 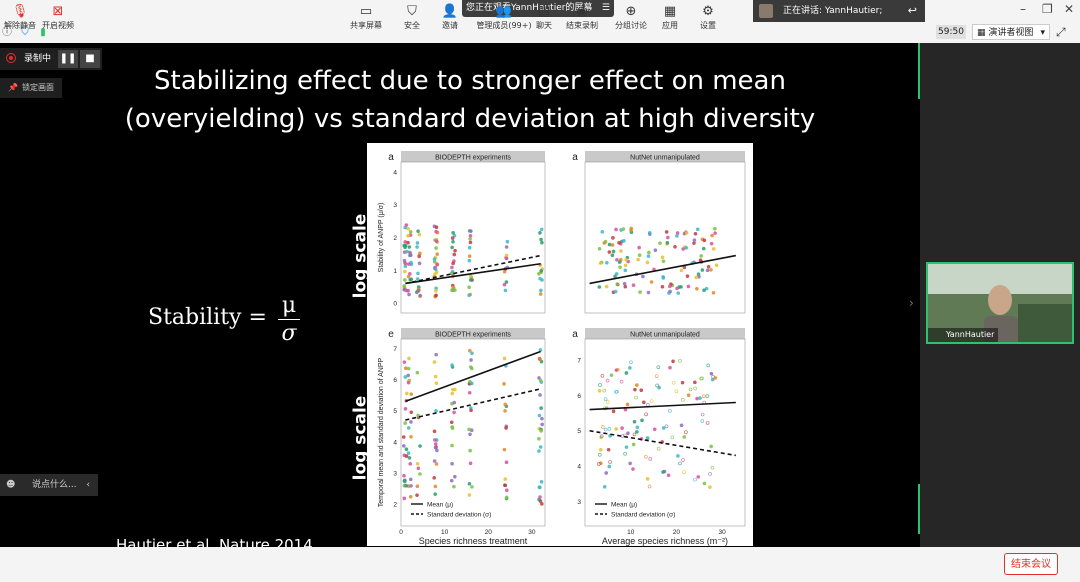 What do you see at coordinates (395, 474) in the screenshot?
I see `y-tick-label: 3` at bounding box center [395, 474].